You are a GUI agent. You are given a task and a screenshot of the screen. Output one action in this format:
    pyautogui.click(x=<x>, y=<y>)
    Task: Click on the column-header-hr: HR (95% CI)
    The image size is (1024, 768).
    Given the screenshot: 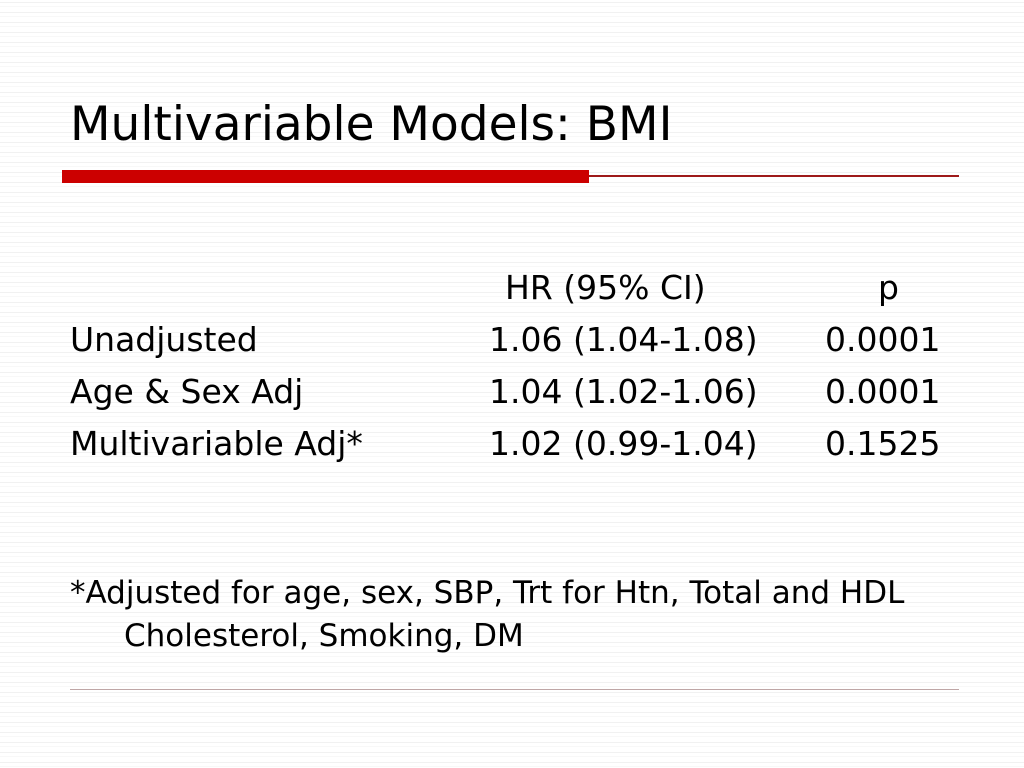 What is the action you would take?
    pyautogui.click(x=605, y=287)
    